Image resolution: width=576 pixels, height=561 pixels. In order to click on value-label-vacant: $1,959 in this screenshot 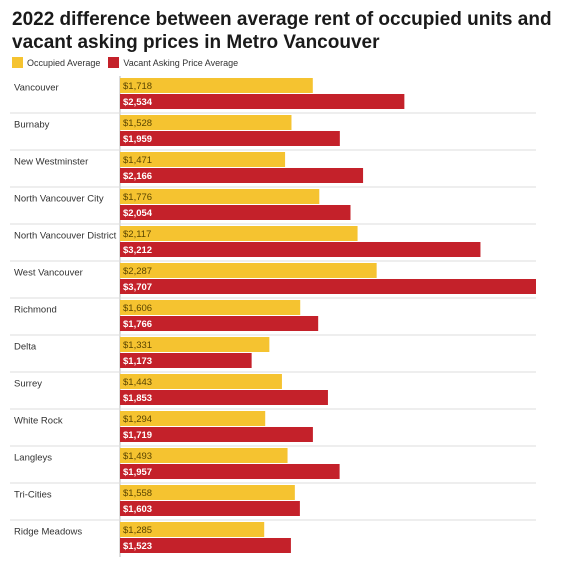, I will do `click(137, 139)`.